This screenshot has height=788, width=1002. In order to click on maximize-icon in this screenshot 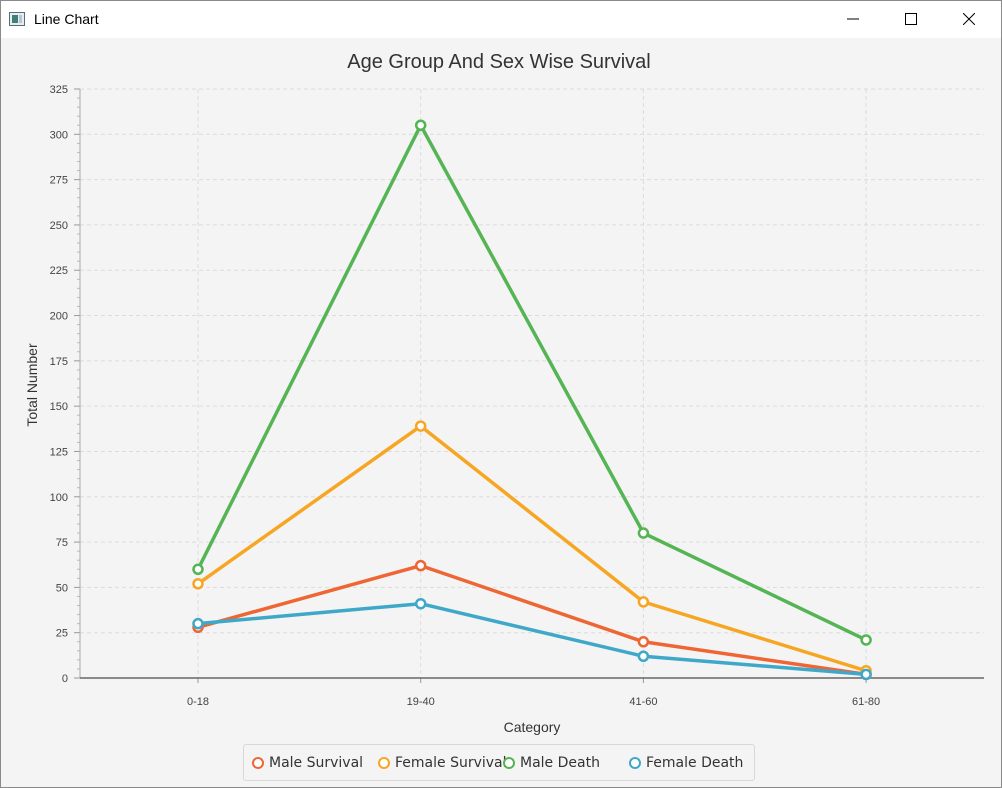, I will do `click(911, 19)`.